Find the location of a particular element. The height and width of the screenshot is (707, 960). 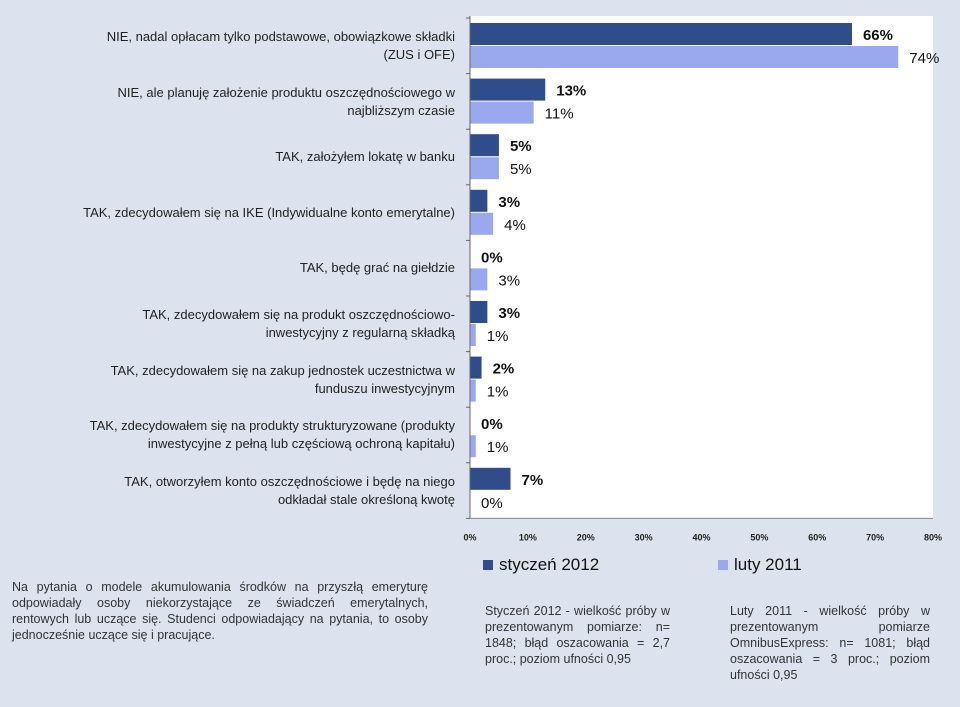

x-tick-label: 10% is located at coordinates (528, 537).